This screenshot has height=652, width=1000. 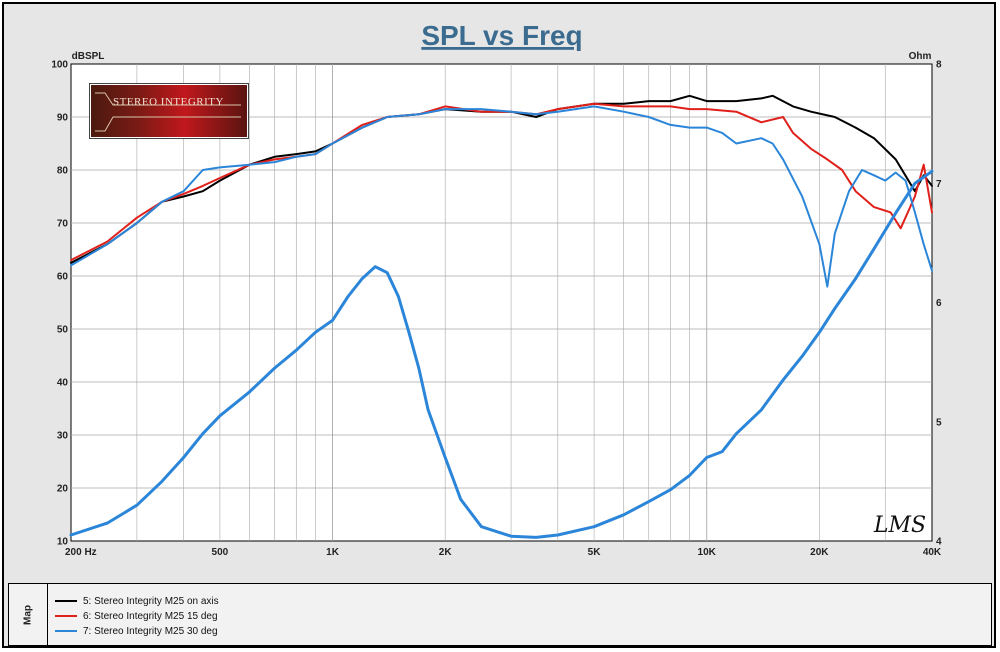 I want to click on legend-entry-15-deg: 6: Stereo Integrity M25 15 deg, so click(x=136, y=616).